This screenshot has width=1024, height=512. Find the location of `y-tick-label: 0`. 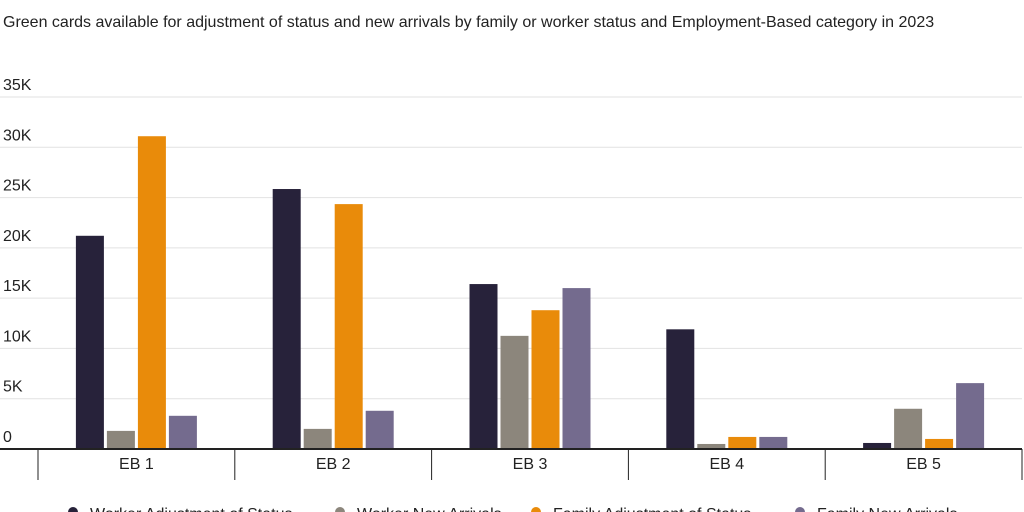

y-tick-label: 0 is located at coordinates (7, 437).